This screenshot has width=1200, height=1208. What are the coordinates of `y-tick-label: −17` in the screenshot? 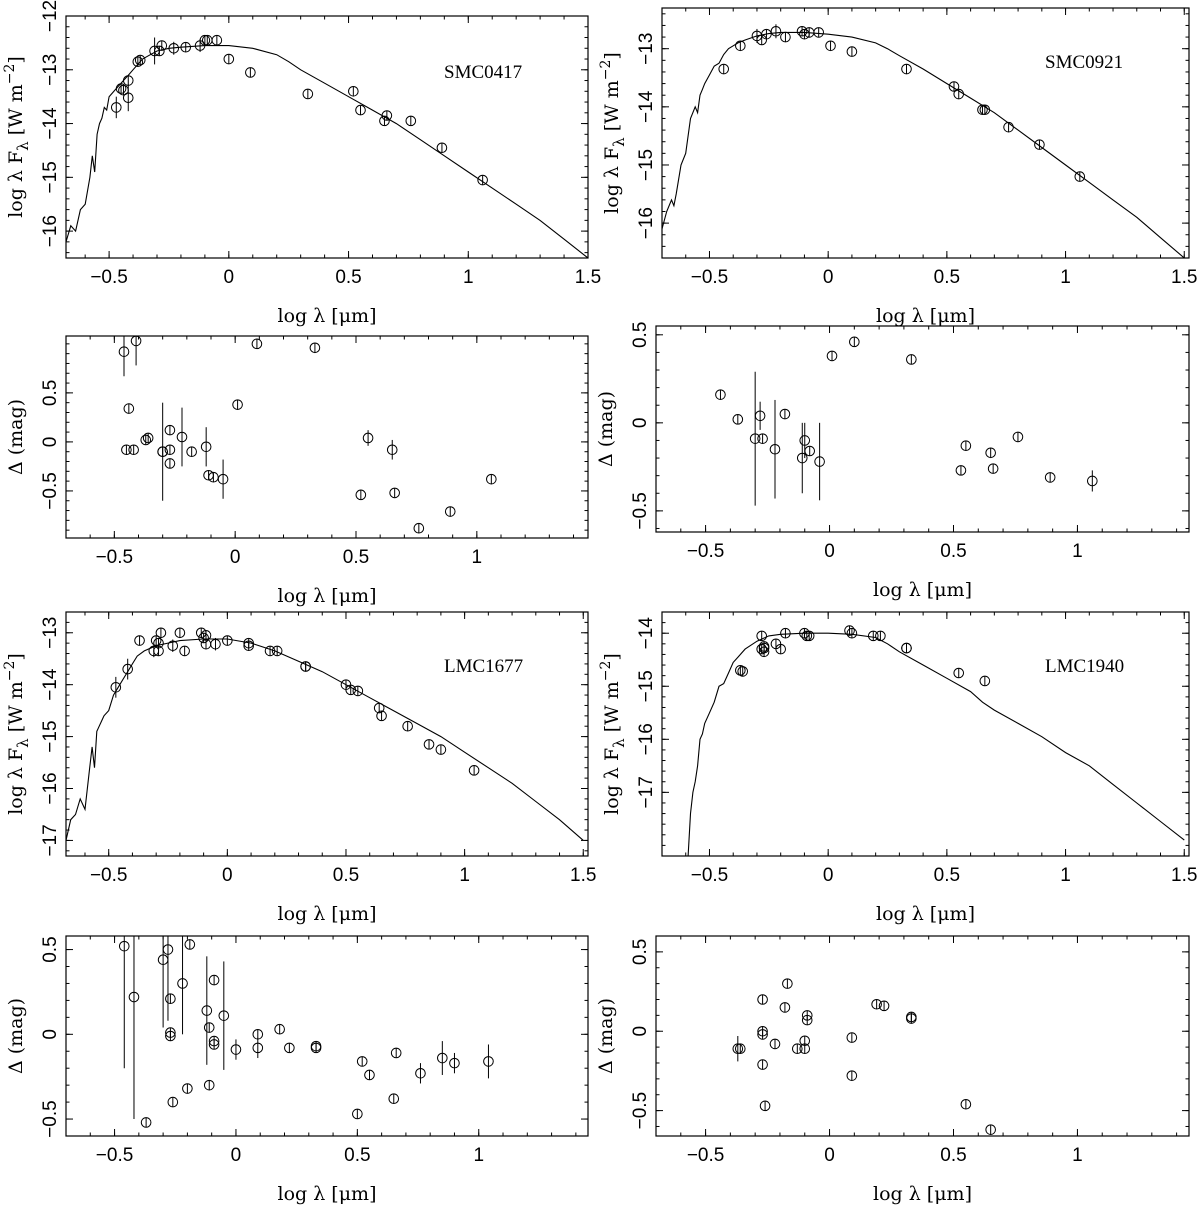 It's located at (50, 840).